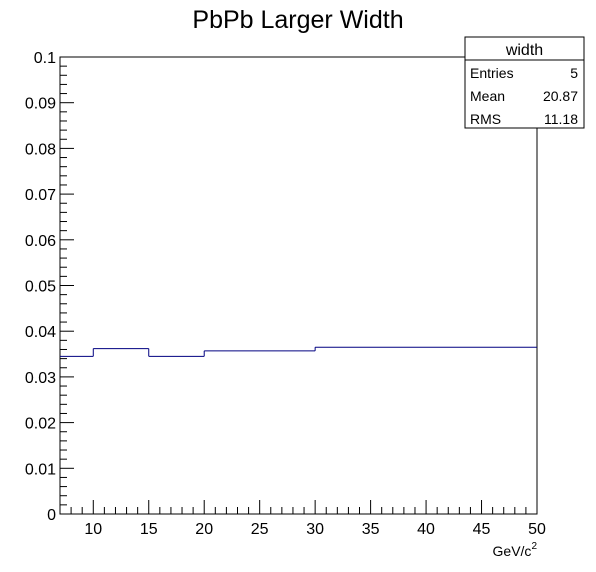  Describe the element at coordinates (561, 119) in the screenshot. I see `stat-value: 11.18` at that location.